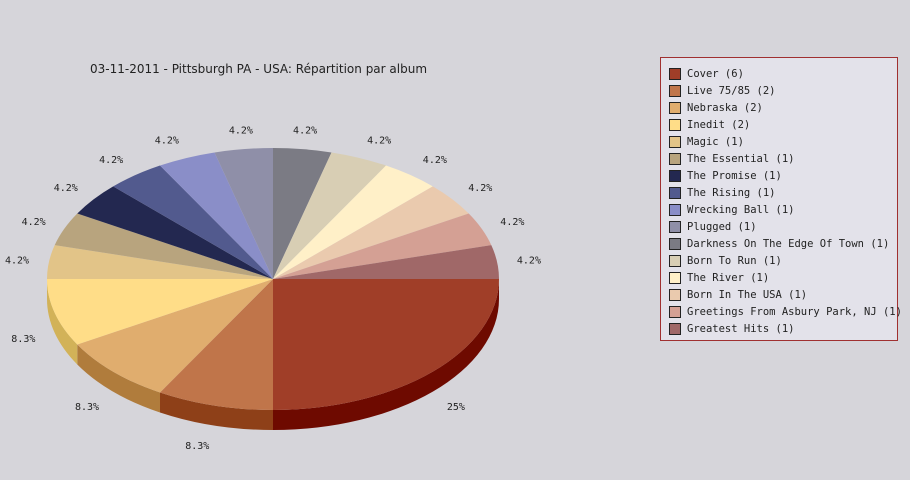  I want to click on legend-label: The Essential (1), so click(741, 158).